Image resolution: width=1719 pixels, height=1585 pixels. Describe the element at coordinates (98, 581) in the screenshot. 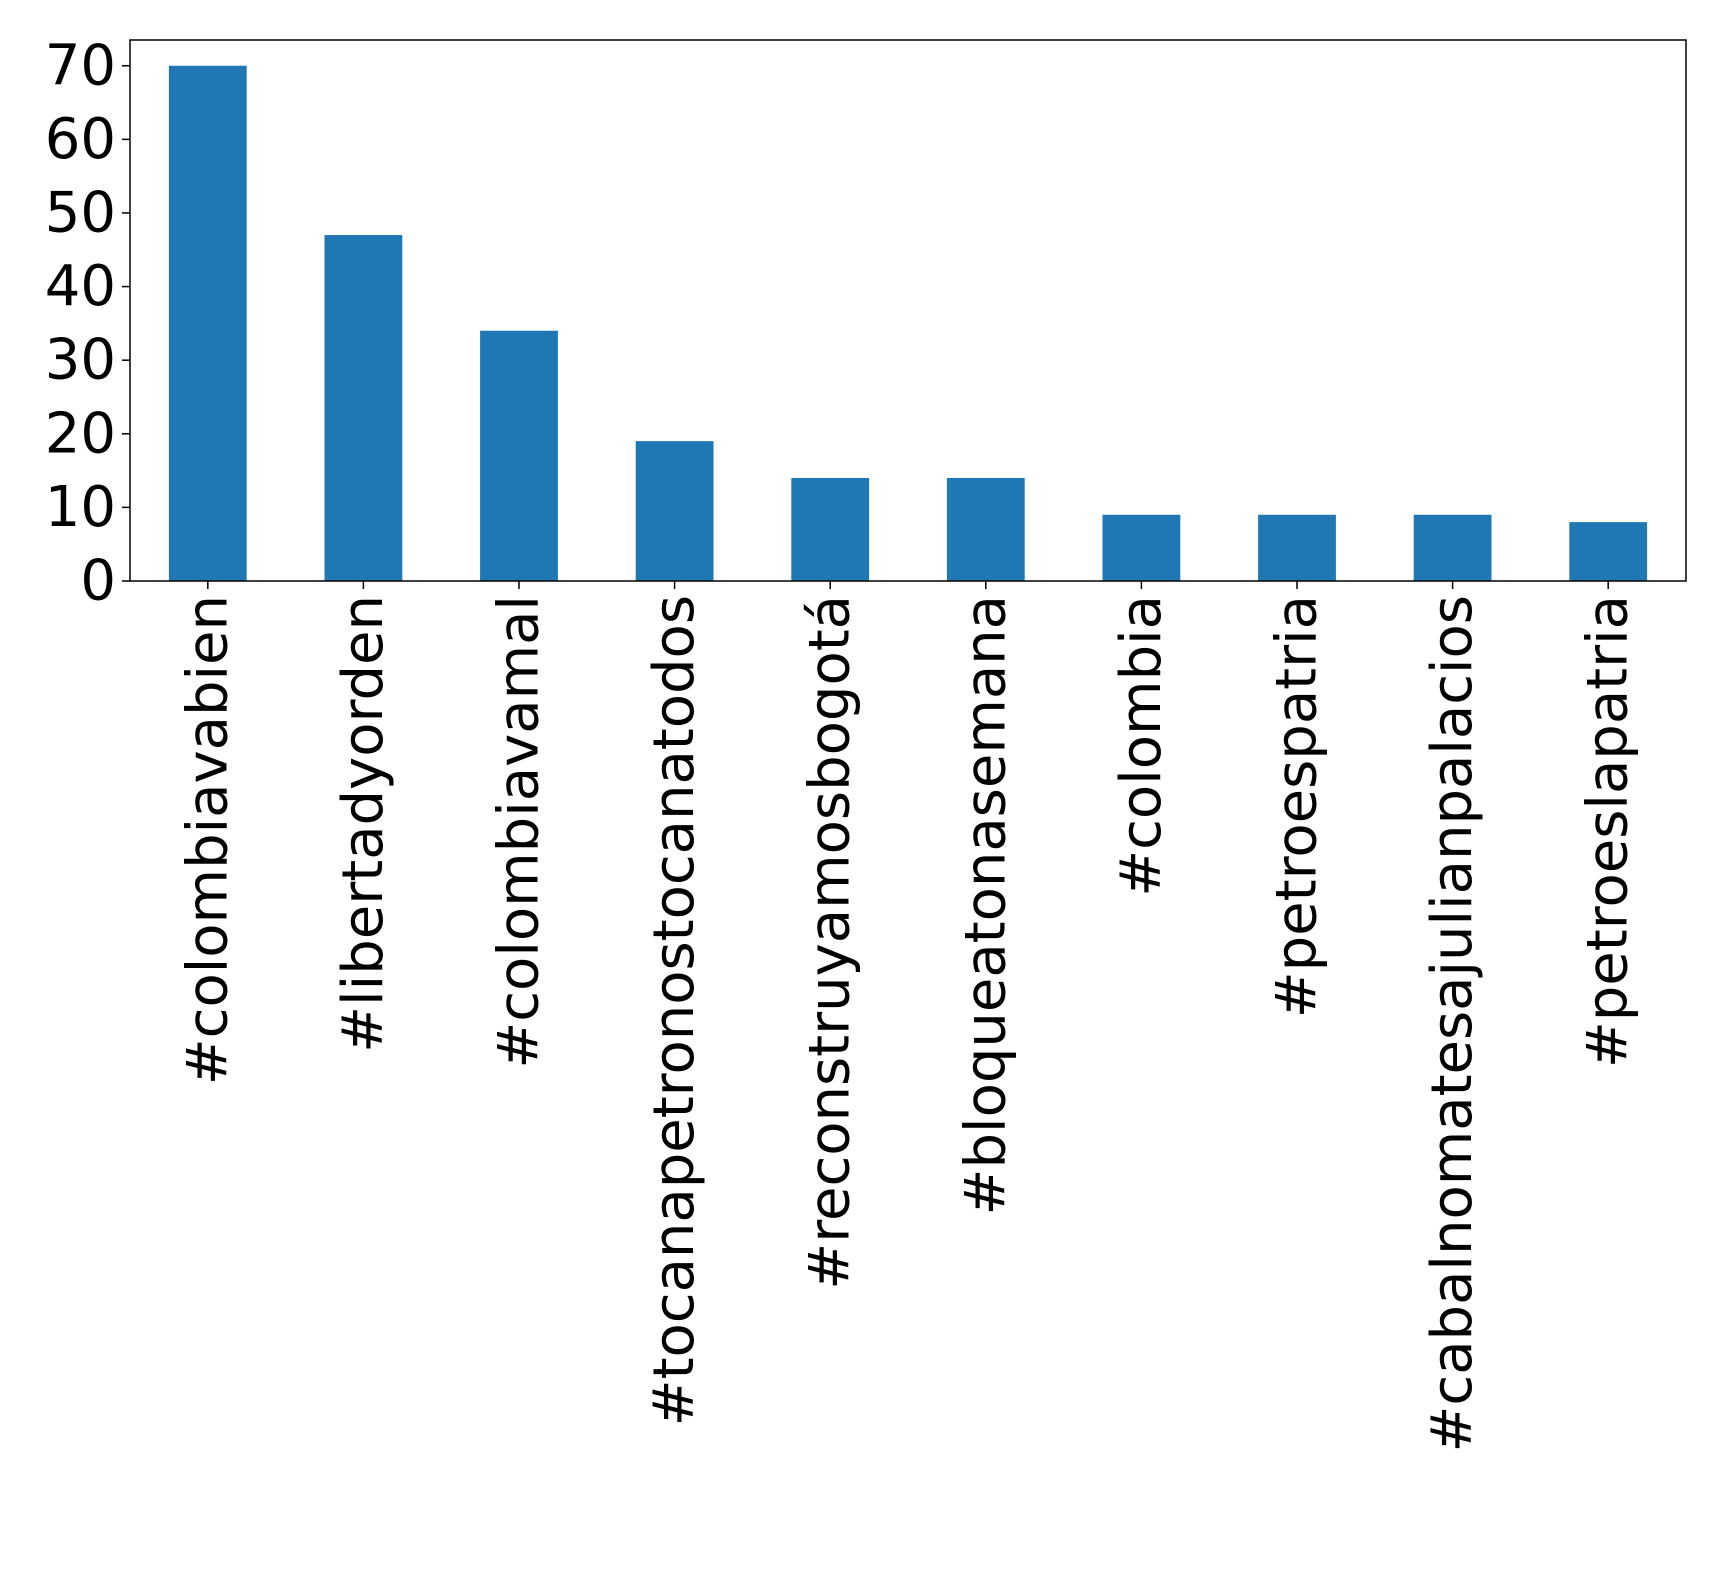

I see `y-tick-label-0: 0` at that location.